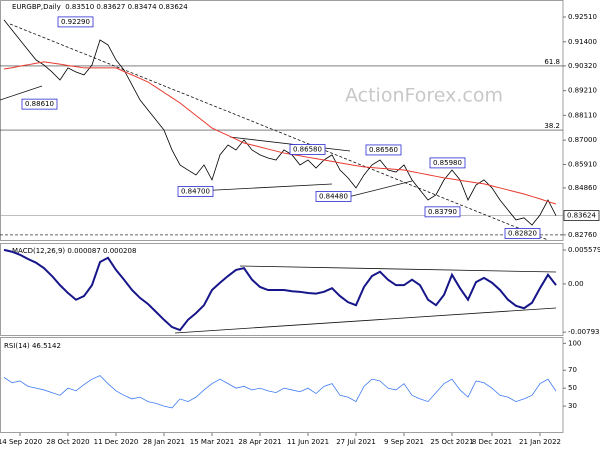  I want to click on current-price-box, so click(581, 215).